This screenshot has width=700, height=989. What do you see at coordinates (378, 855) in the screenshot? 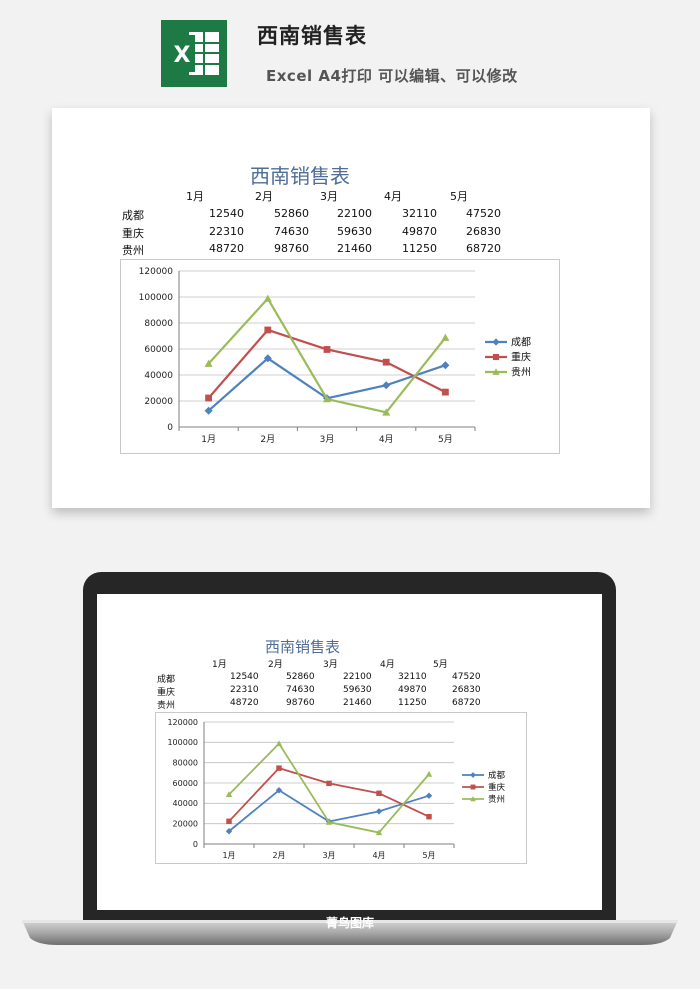
I see `x-tick-label: 4月` at bounding box center [378, 855].